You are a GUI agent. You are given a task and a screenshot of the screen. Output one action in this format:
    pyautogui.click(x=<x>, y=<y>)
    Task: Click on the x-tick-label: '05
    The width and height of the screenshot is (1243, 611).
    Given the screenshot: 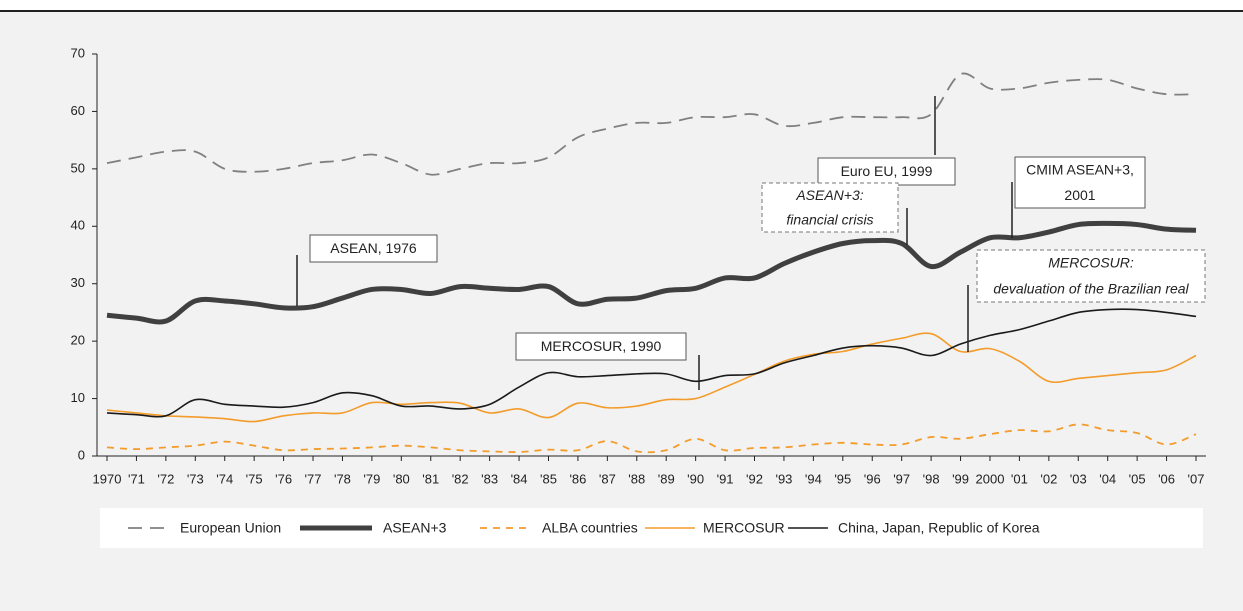 What is the action you would take?
    pyautogui.click(x=1137, y=478)
    